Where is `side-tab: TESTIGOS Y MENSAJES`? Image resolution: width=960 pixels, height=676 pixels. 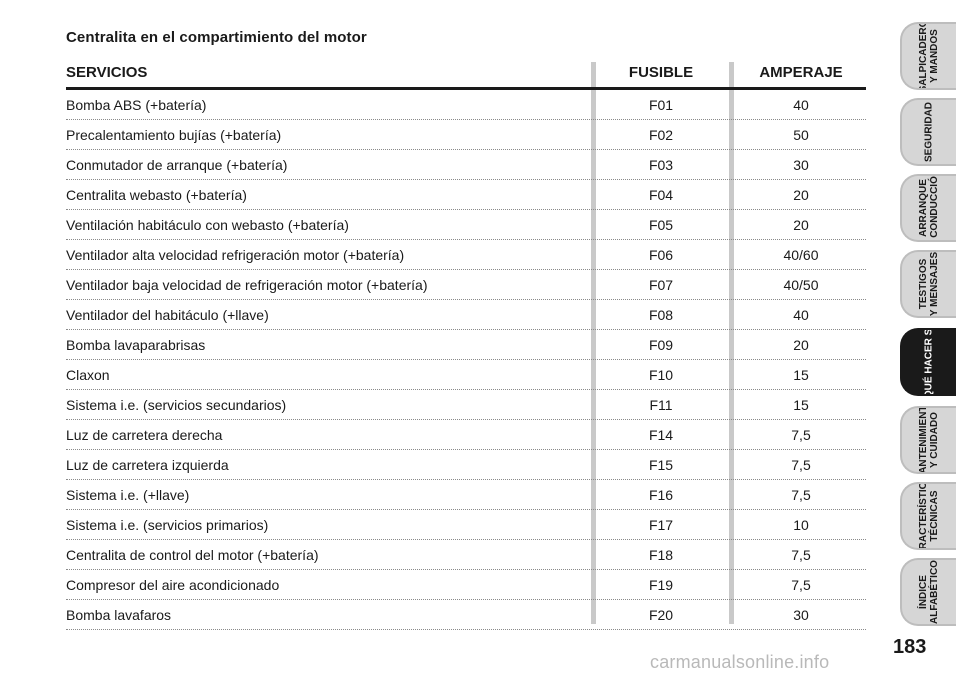 side-tab: TESTIGOS Y MENSAJES is located at coordinates (928, 284).